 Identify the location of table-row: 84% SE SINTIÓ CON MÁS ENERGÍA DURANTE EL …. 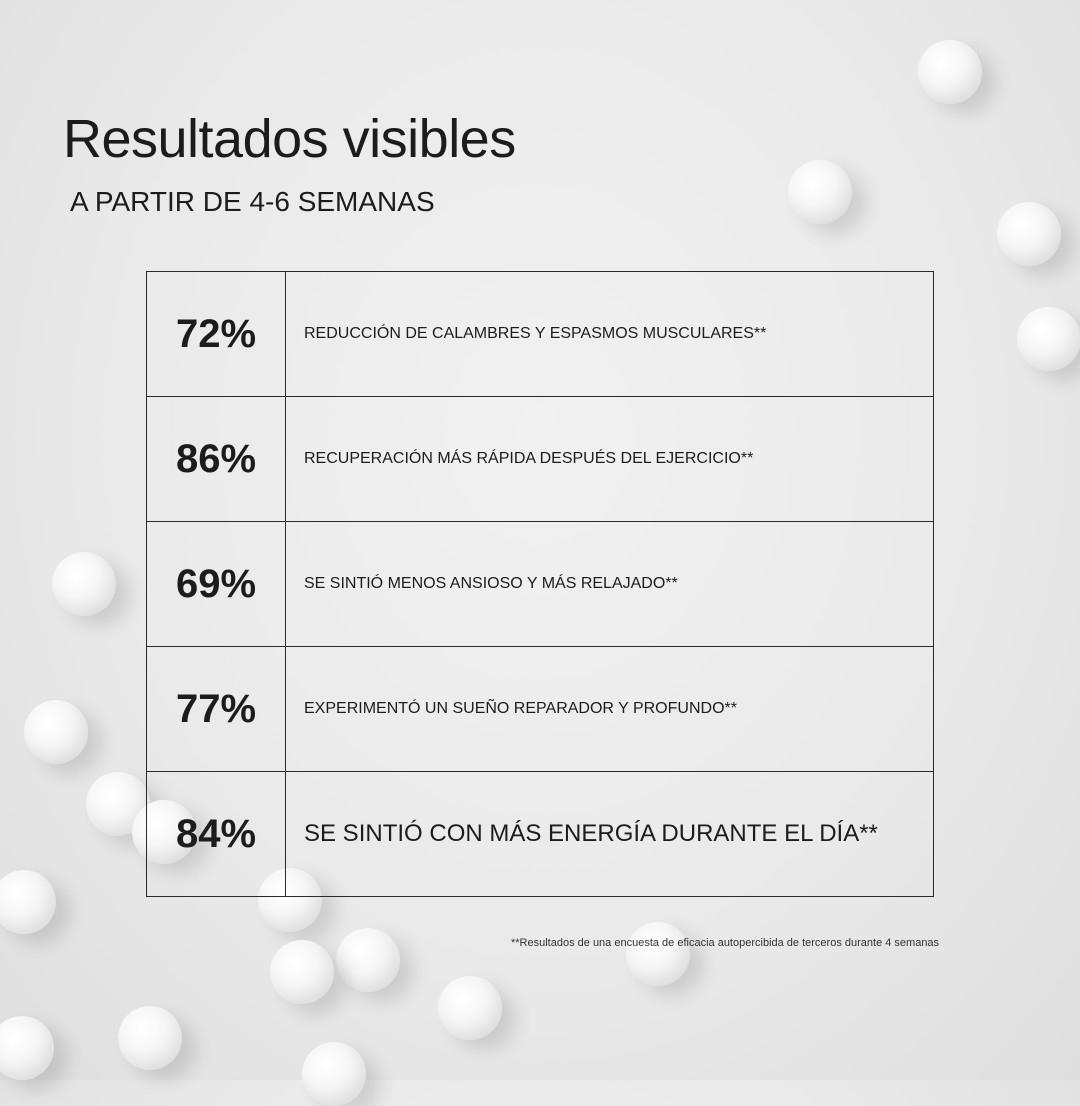
(540, 834).